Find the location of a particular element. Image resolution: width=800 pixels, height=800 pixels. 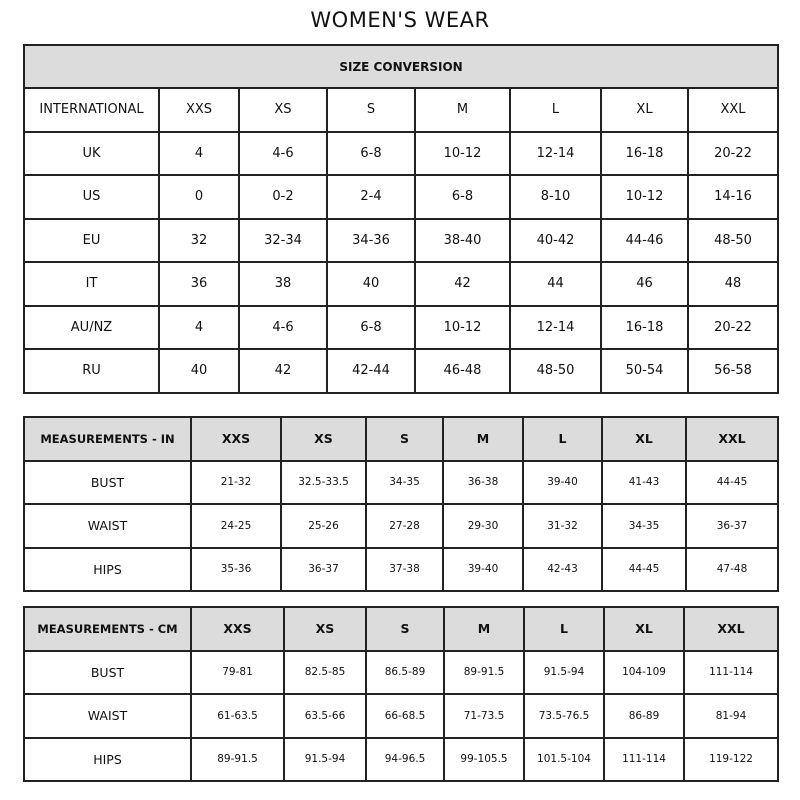

table-row: IT 36 38 40 42 44 46 48 is located at coordinates (401, 284).